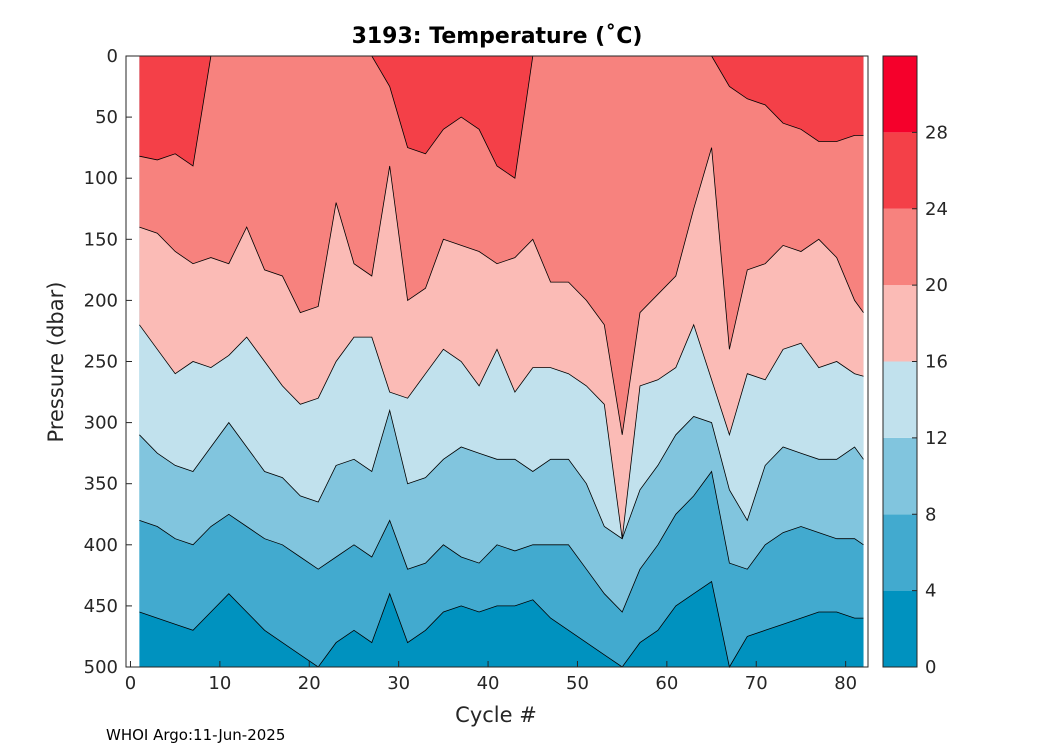 This screenshot has height=750, width=1050. I want to click on y-tick-label: 350, so click(101, 484).